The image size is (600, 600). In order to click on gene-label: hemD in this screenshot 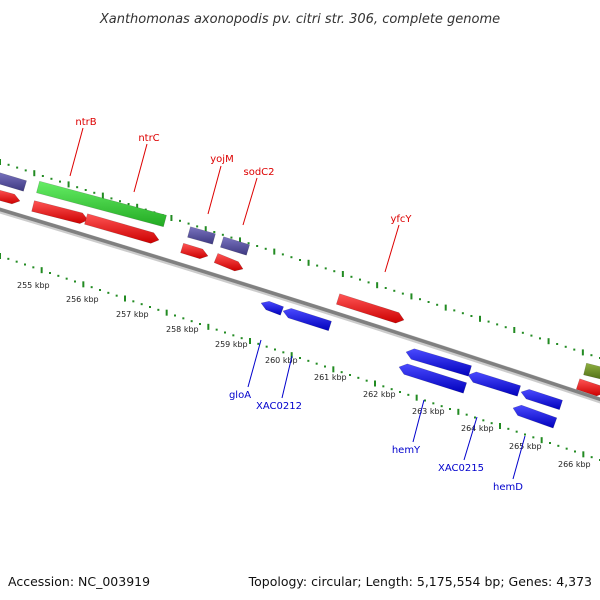, I will do `click(508, 487)`.